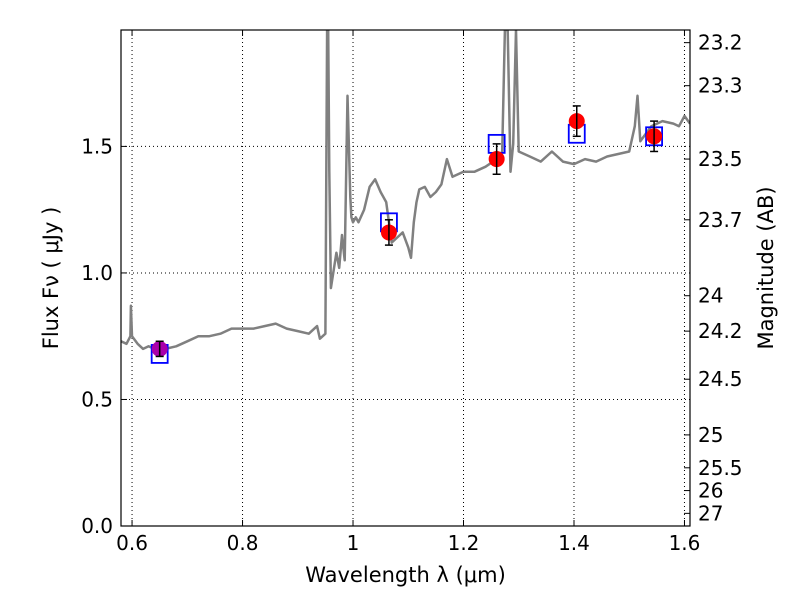  What do you see at coordinates (720, 331) in the screenshot?
I see `mag-tick-label: 24.2` at bounding box center [720, 331].